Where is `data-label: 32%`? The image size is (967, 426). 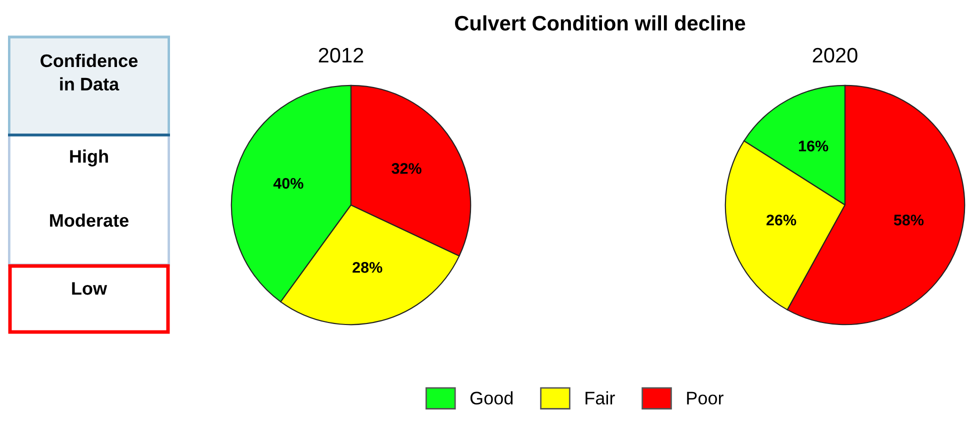 data-label: 32% is located at coordinates (407, 168).